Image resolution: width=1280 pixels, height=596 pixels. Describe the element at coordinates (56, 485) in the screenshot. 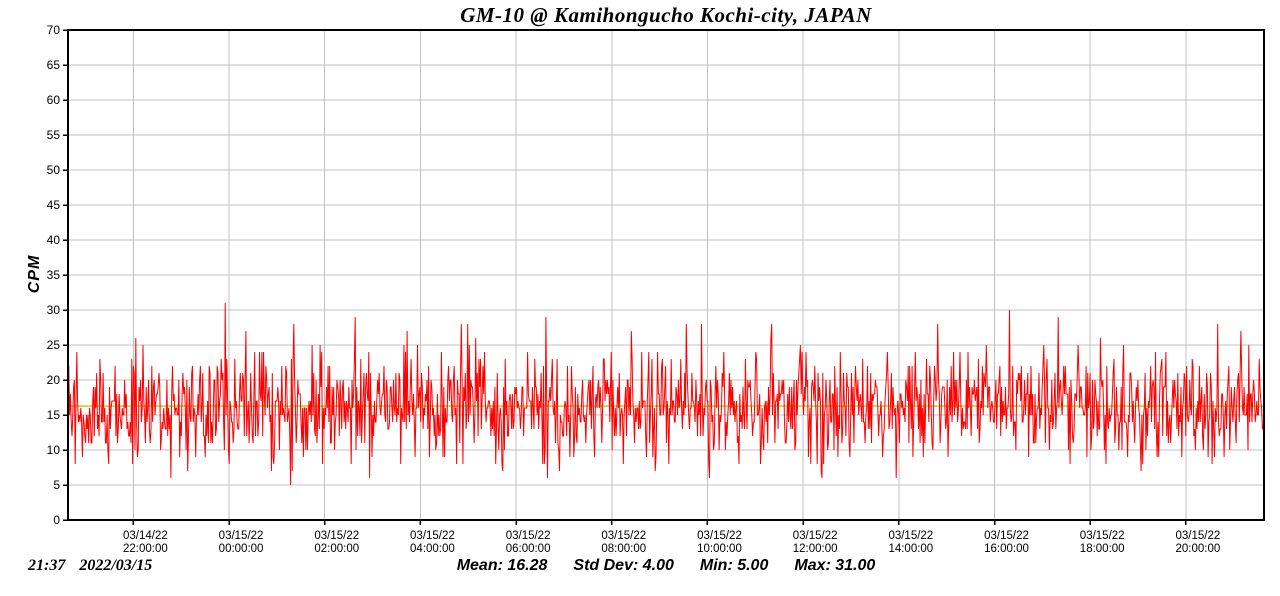

I see `y-tick-label: 5` at that location.